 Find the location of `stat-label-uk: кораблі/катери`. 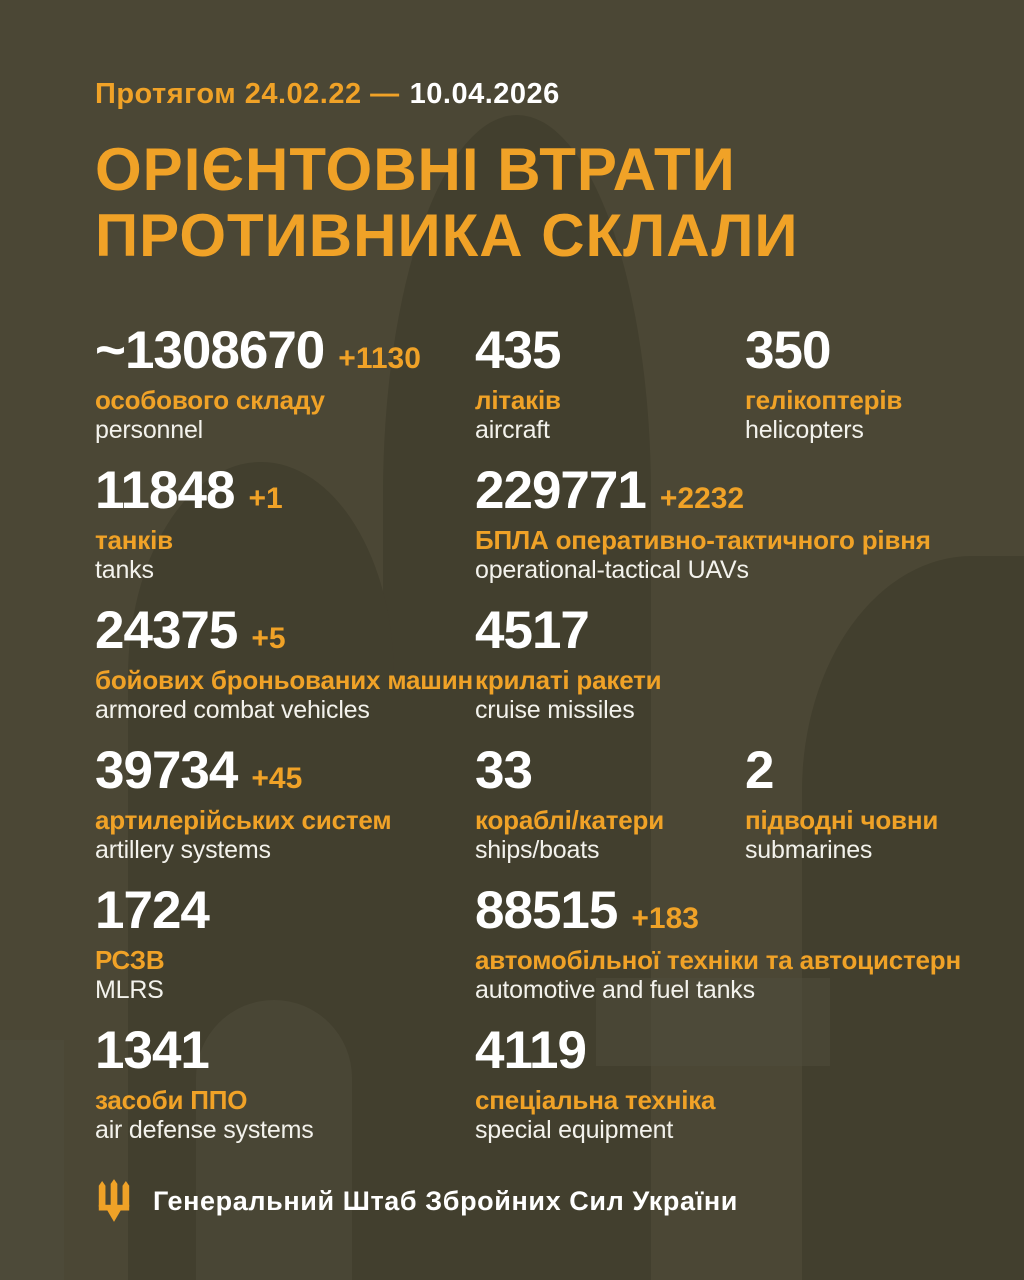

stat-label-uk: кораблі/катери is located at coordinates (570, 820).